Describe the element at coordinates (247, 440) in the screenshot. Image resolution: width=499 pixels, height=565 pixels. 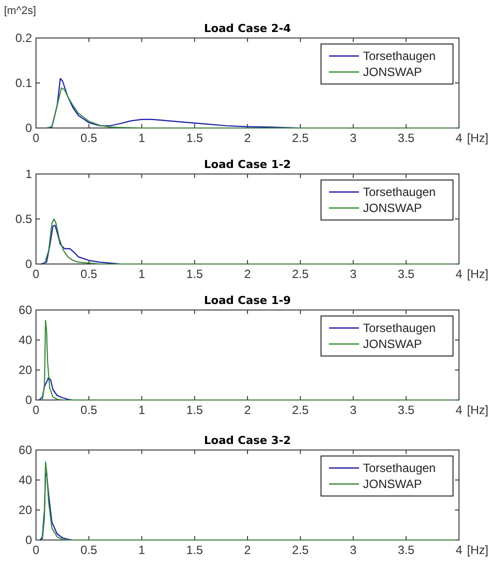
I see `chart-title: Load Case 3-2` at that location.